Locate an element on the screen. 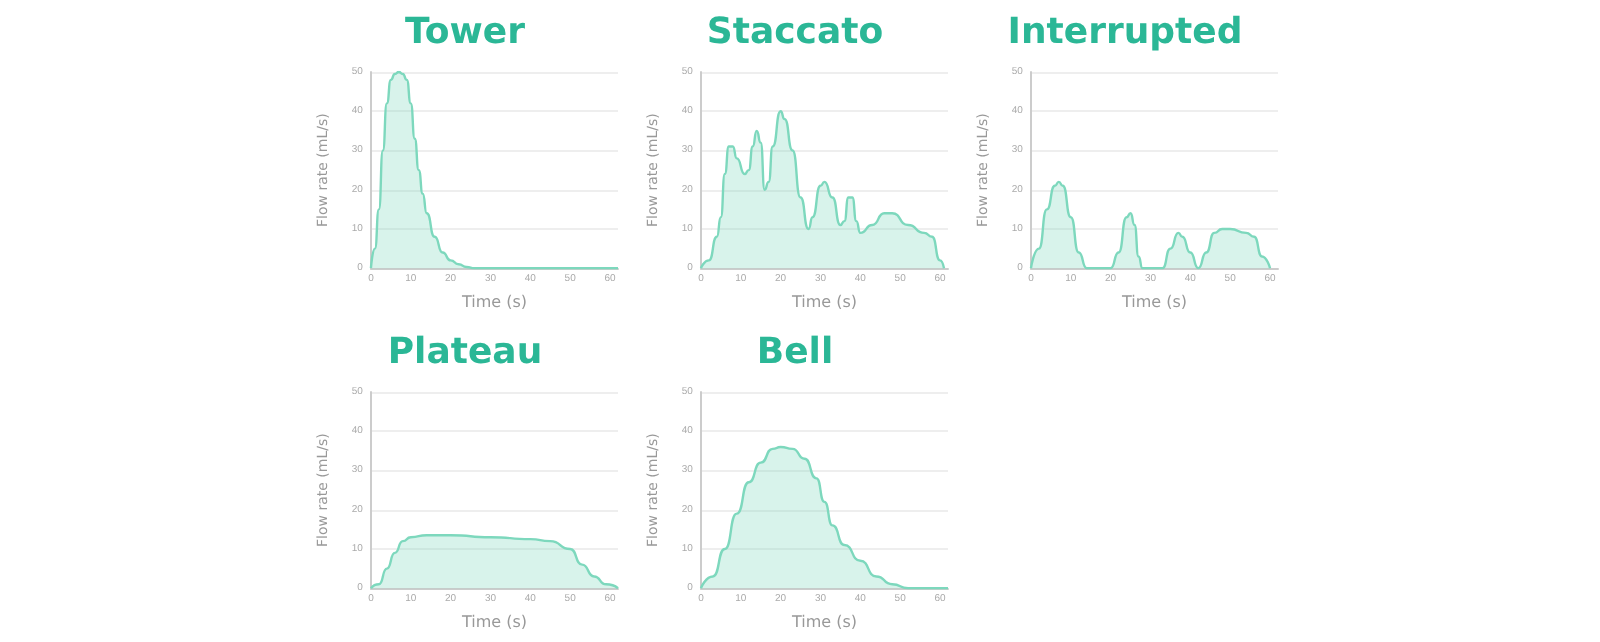 The height and width of the screenshot is (642, 1600). chart-title: Bell is located at coordinates (795, 352).